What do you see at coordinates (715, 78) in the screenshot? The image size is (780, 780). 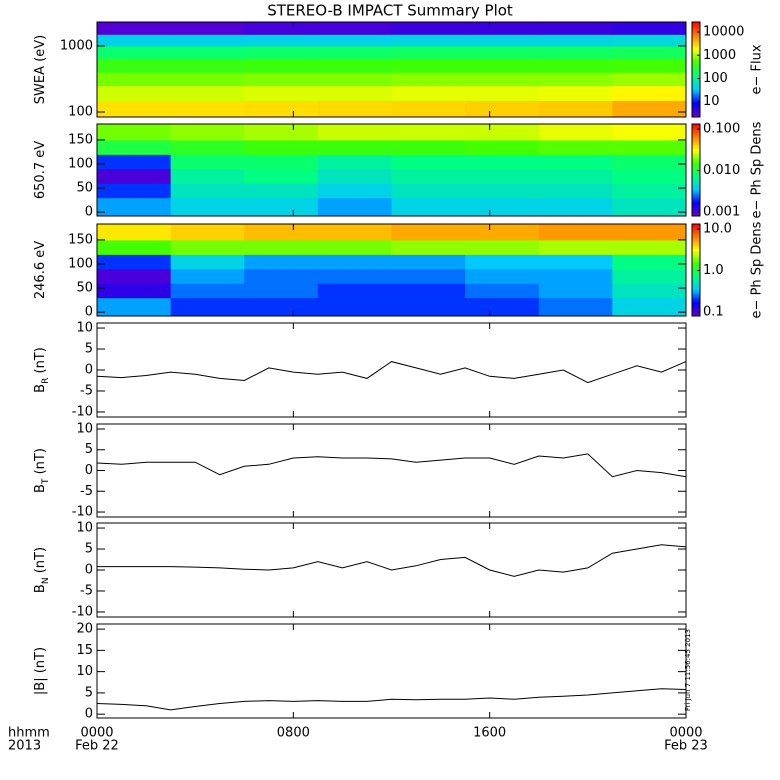 I see `colorbar-tick-label: 100` at bounding box center [715, 78].